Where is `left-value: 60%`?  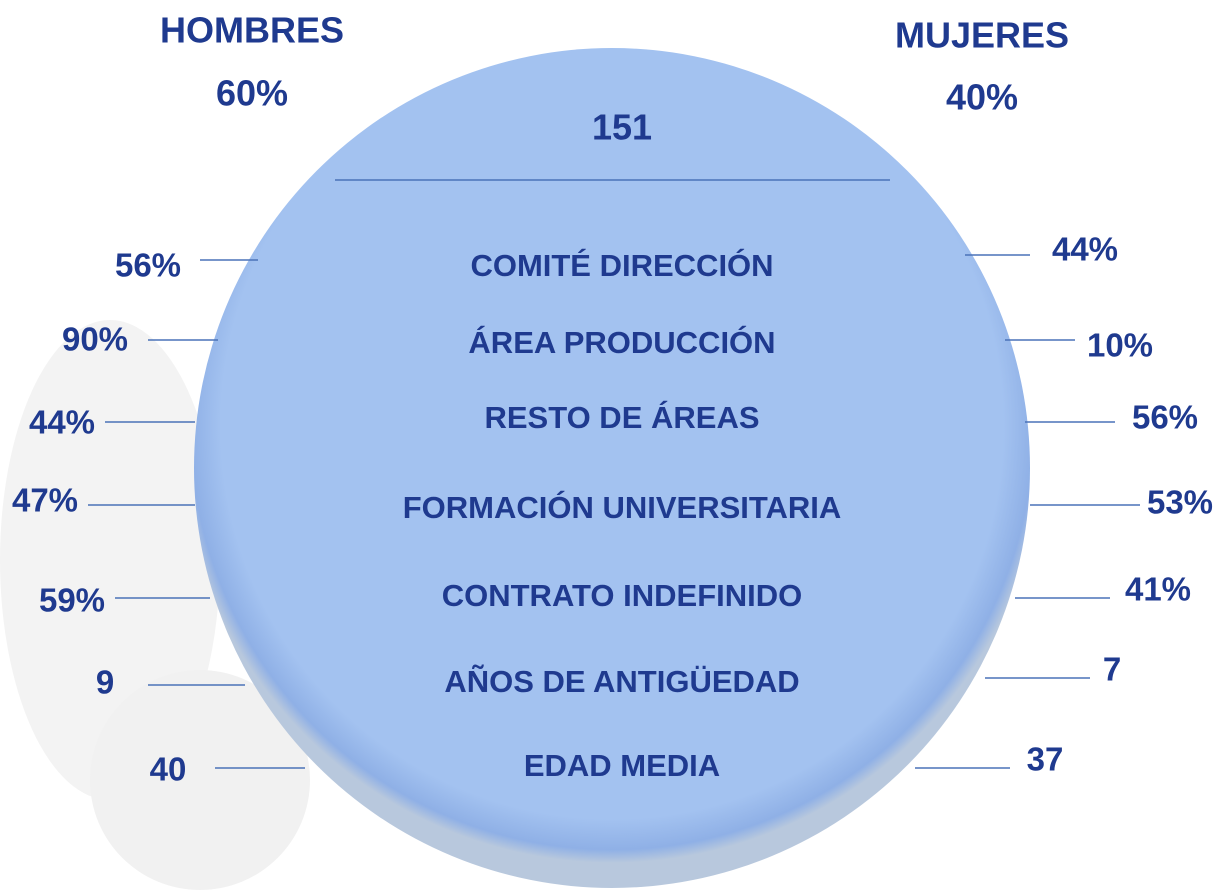 left-value: 60% is located at coordinates (252, 93).